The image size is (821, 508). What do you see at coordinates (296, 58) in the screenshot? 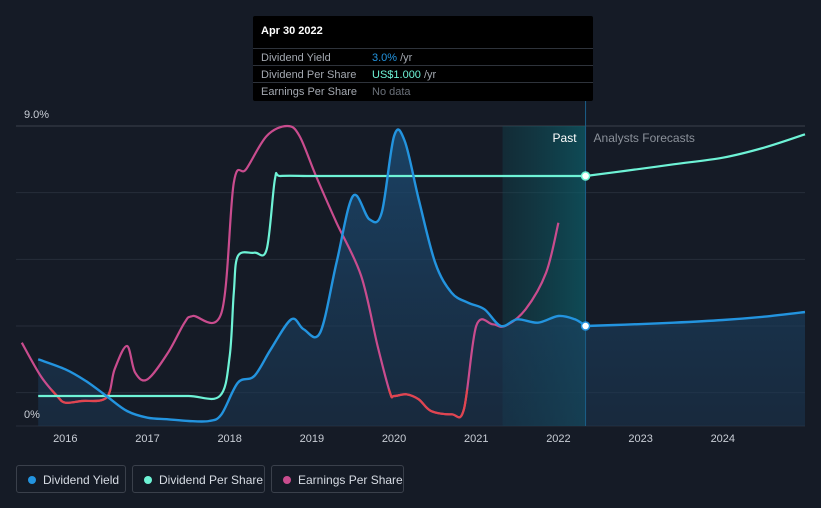
I see `tooltip-label: Dividend Yield` at bounding box center [296, 58].